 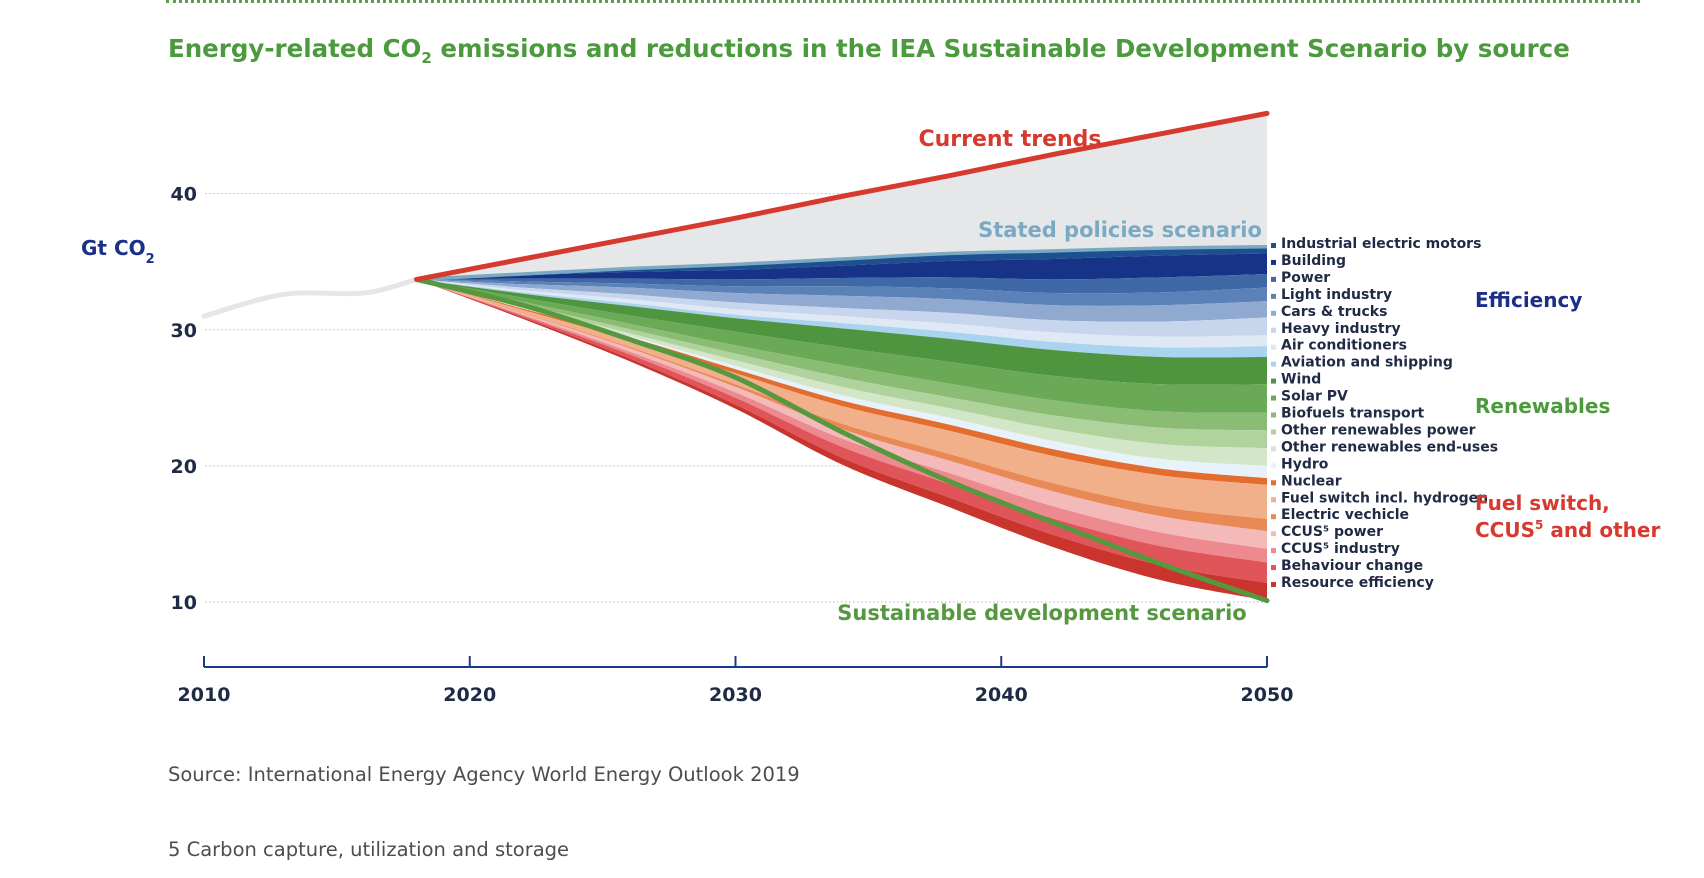 I want to click on title-subscript: 2, so click(x=426, y=57).